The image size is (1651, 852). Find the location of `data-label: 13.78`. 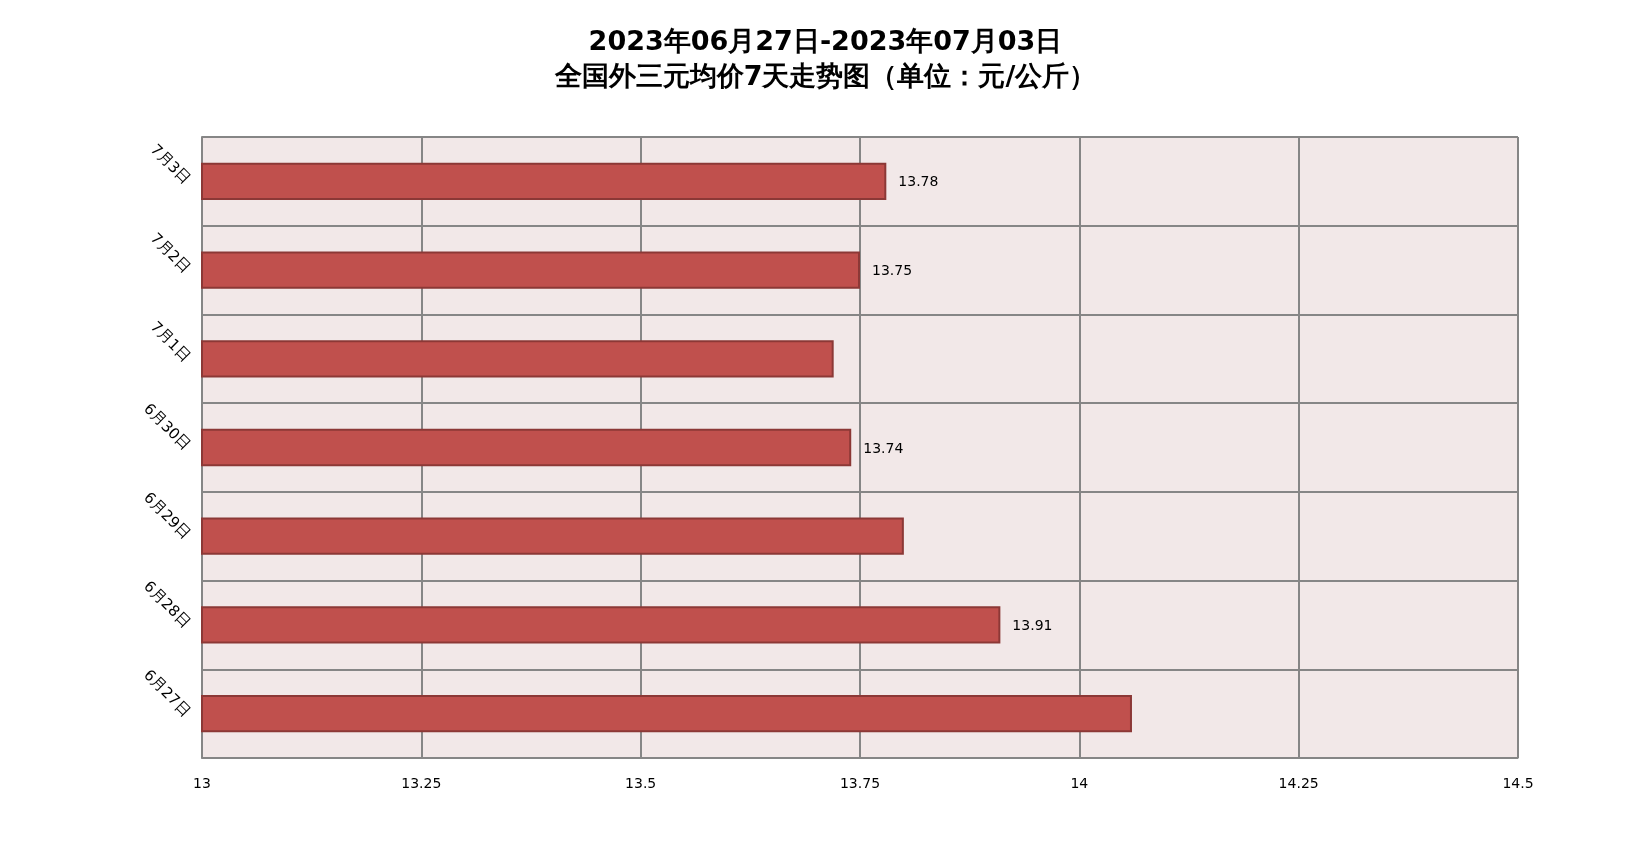

data-label: 13.78 is located at coordinates (918, 181).